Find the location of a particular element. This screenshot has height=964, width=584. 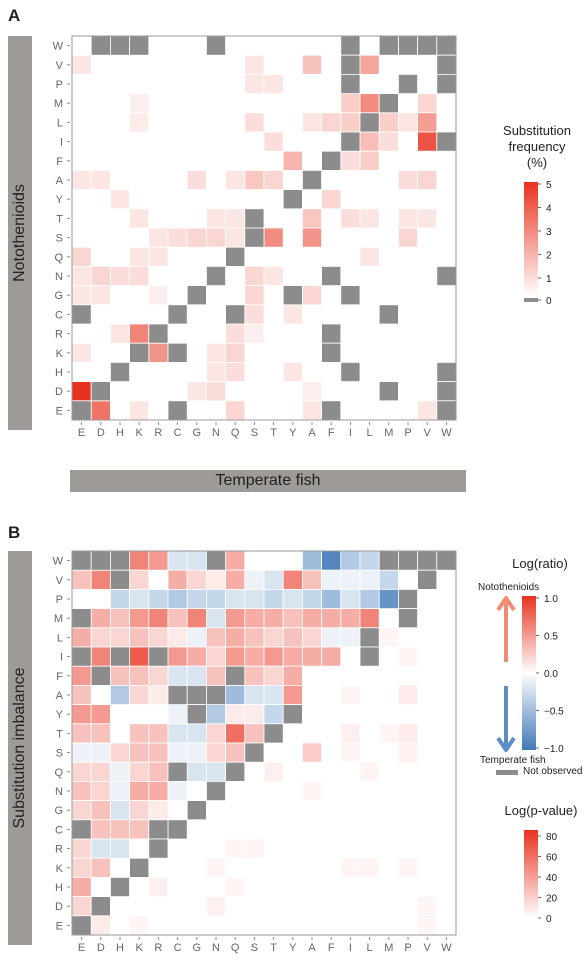

y-tick-label: D is located at coordinates (59, 392).